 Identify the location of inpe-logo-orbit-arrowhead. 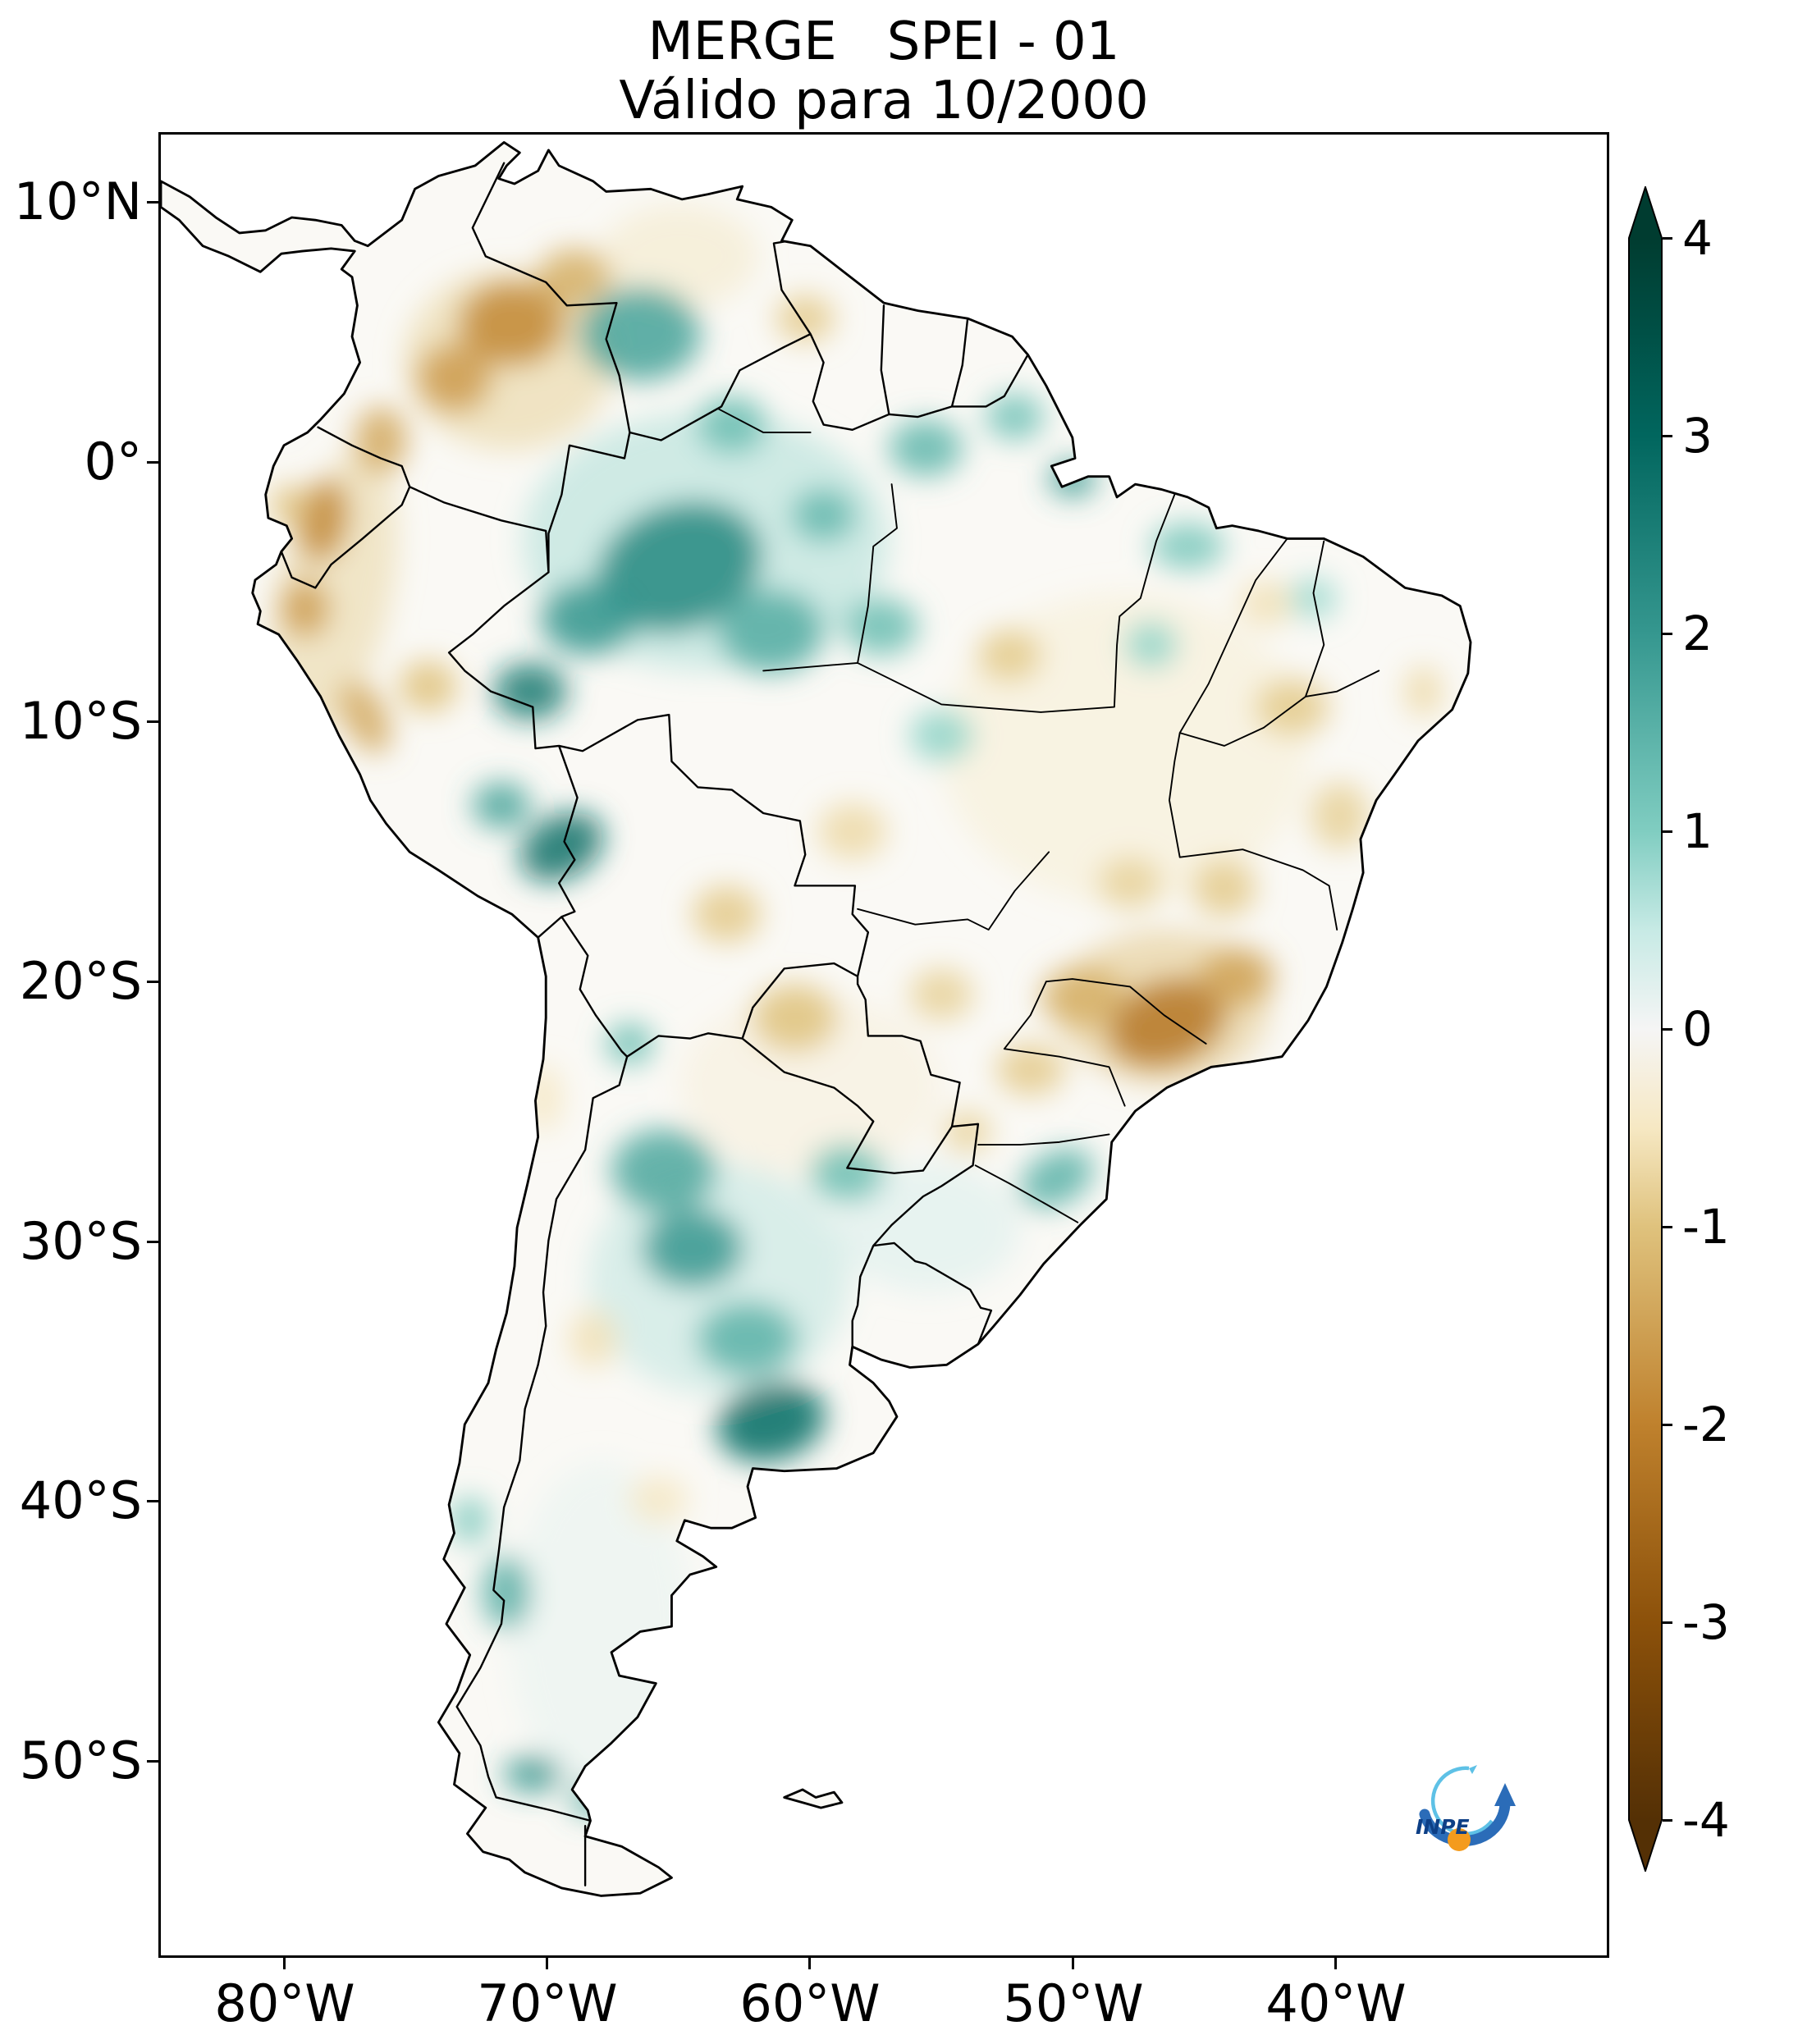
(1473, 1769).